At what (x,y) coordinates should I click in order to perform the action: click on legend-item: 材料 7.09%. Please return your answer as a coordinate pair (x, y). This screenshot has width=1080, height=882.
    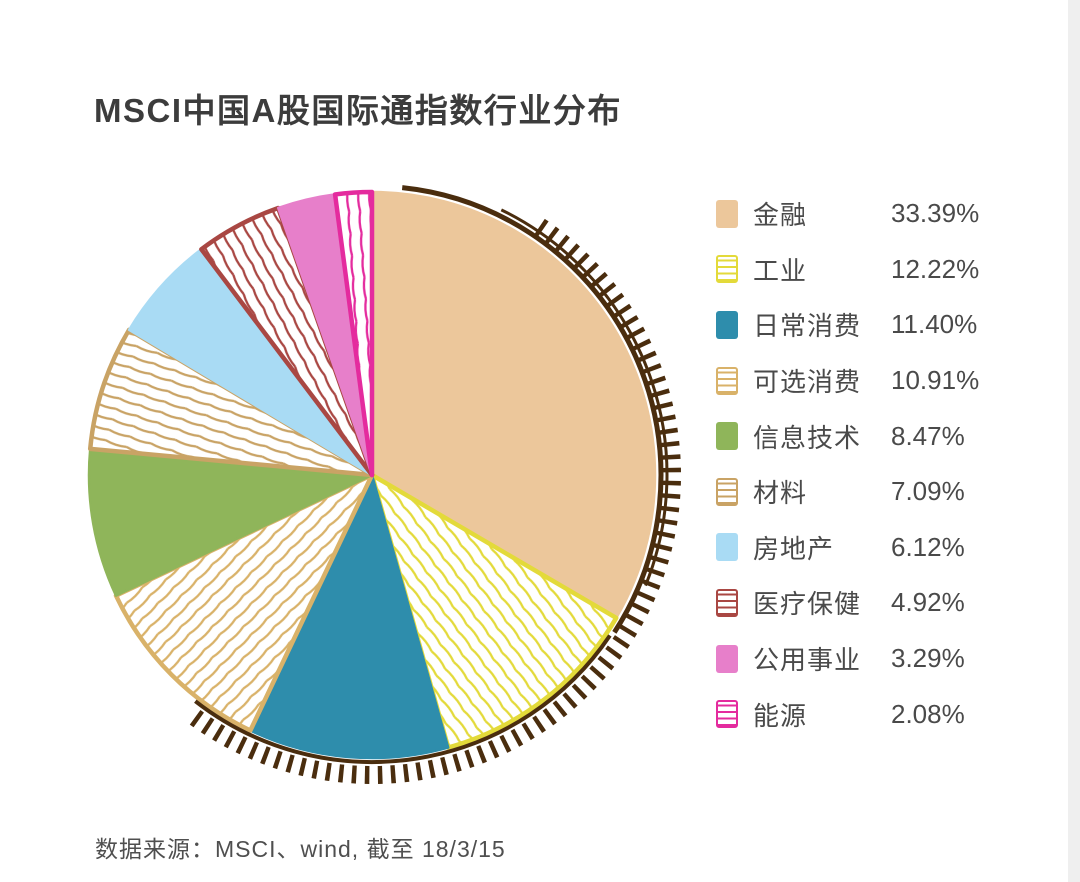
    Looking at the image, I should click on (871, 492).